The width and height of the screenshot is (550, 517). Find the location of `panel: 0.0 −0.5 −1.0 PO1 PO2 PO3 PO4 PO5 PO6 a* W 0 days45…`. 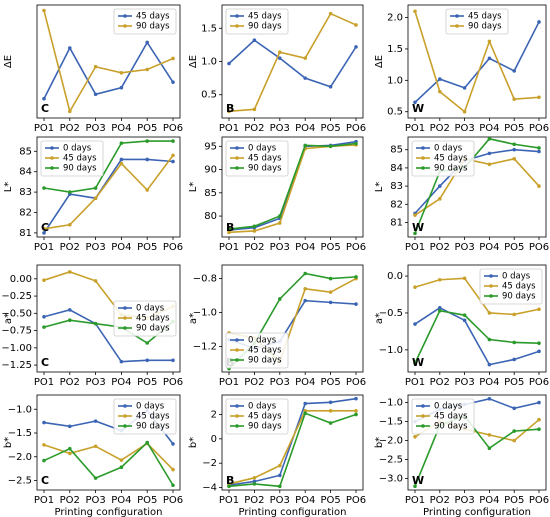

panel: 0.0 −0.5 −1.0 PO1 PO2 PO3 PO4 PO5 PO6 a* W 0 days45… is located at coordinates (461, 326).